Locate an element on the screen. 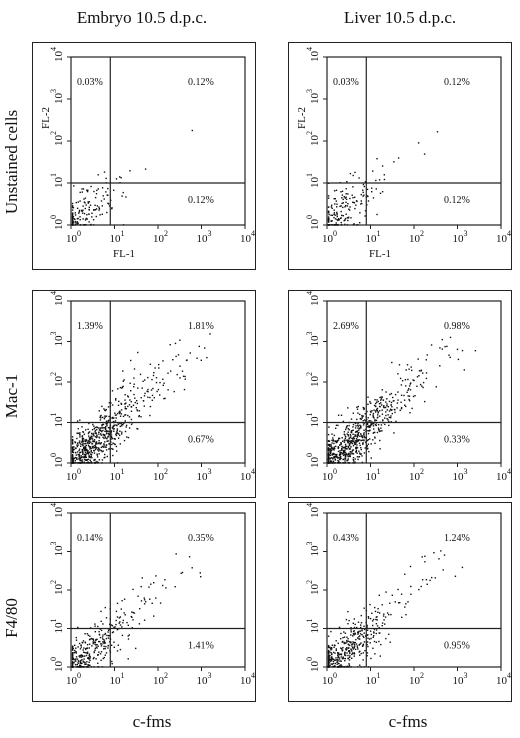 This screenshot has width=520, height=738. y-tick-label: 10¹ is located at coordinates (313, 420).